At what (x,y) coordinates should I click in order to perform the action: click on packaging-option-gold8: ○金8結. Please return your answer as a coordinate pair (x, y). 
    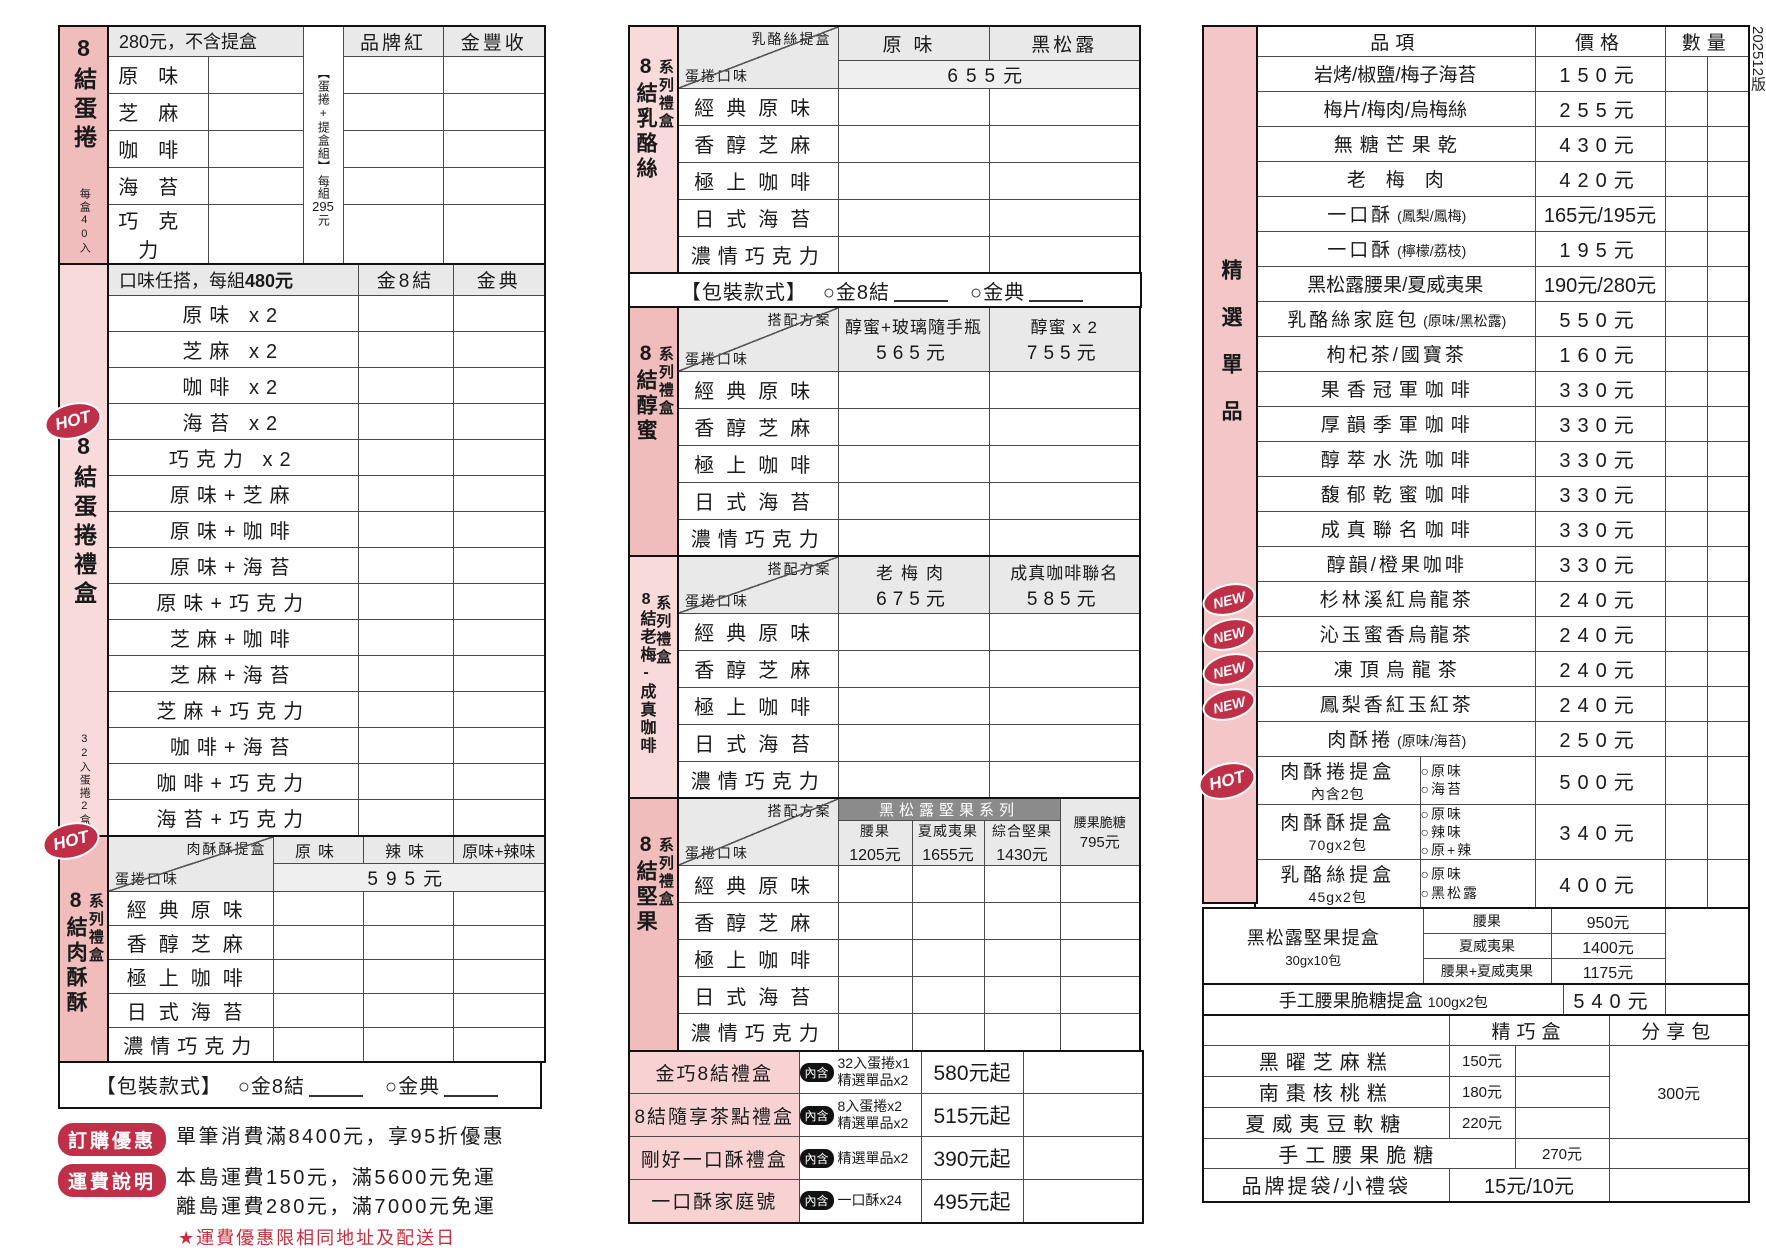
    Looking at the image, I should click on (271, 1087).